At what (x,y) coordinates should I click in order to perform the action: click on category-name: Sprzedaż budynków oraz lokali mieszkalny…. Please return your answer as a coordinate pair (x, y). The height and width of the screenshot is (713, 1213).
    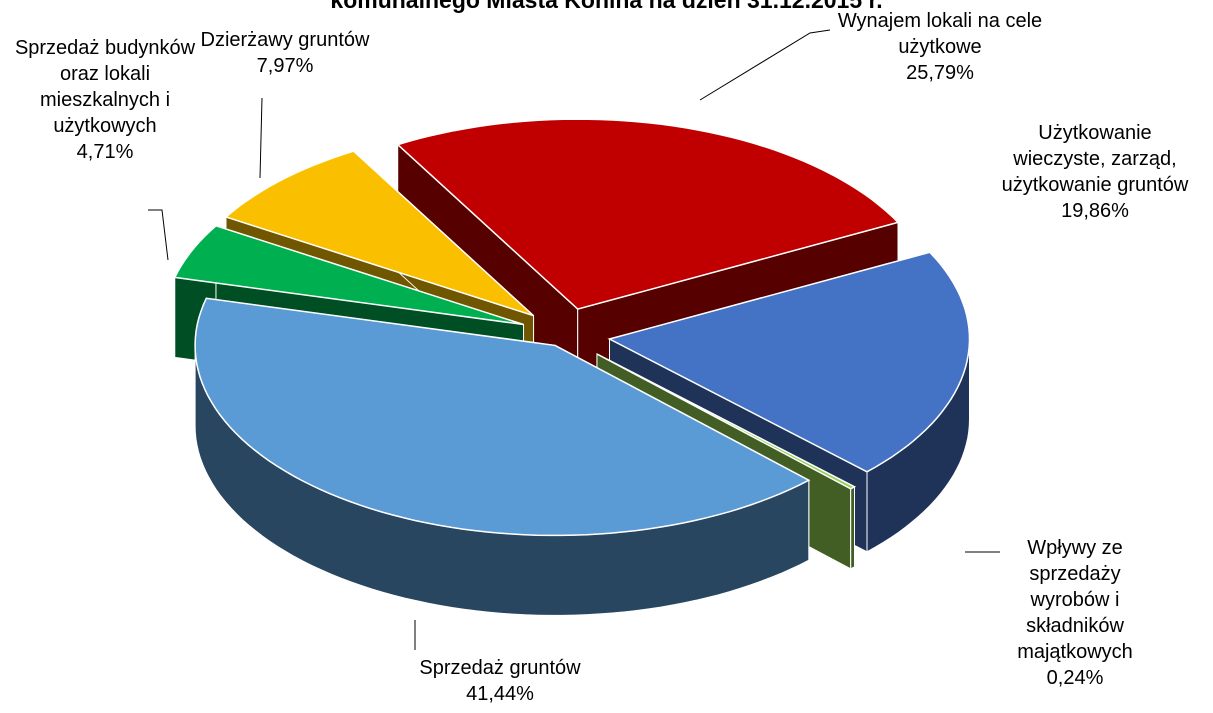
    Looking at the image, I should click on (105, 87).